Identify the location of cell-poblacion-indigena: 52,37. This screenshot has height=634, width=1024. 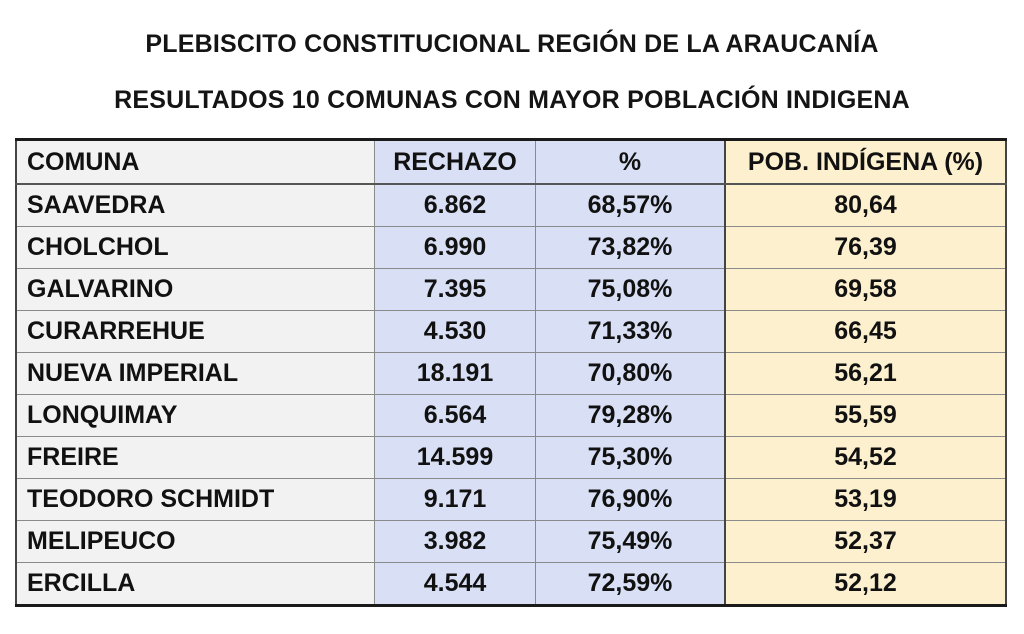
(865, 541).